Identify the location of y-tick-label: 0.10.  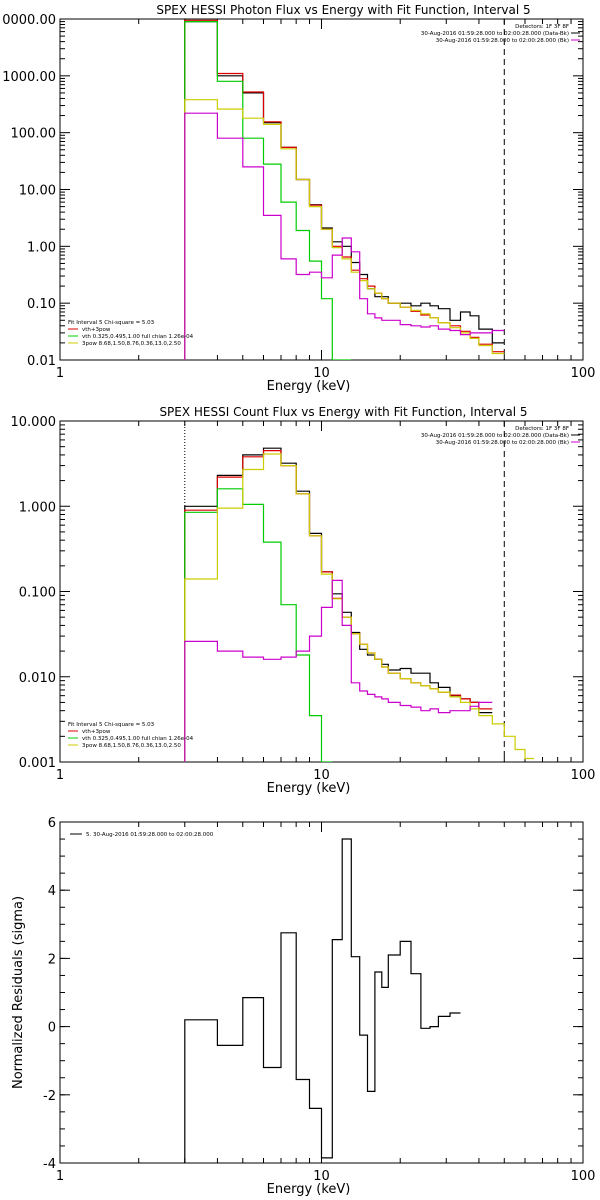
(41, 304).